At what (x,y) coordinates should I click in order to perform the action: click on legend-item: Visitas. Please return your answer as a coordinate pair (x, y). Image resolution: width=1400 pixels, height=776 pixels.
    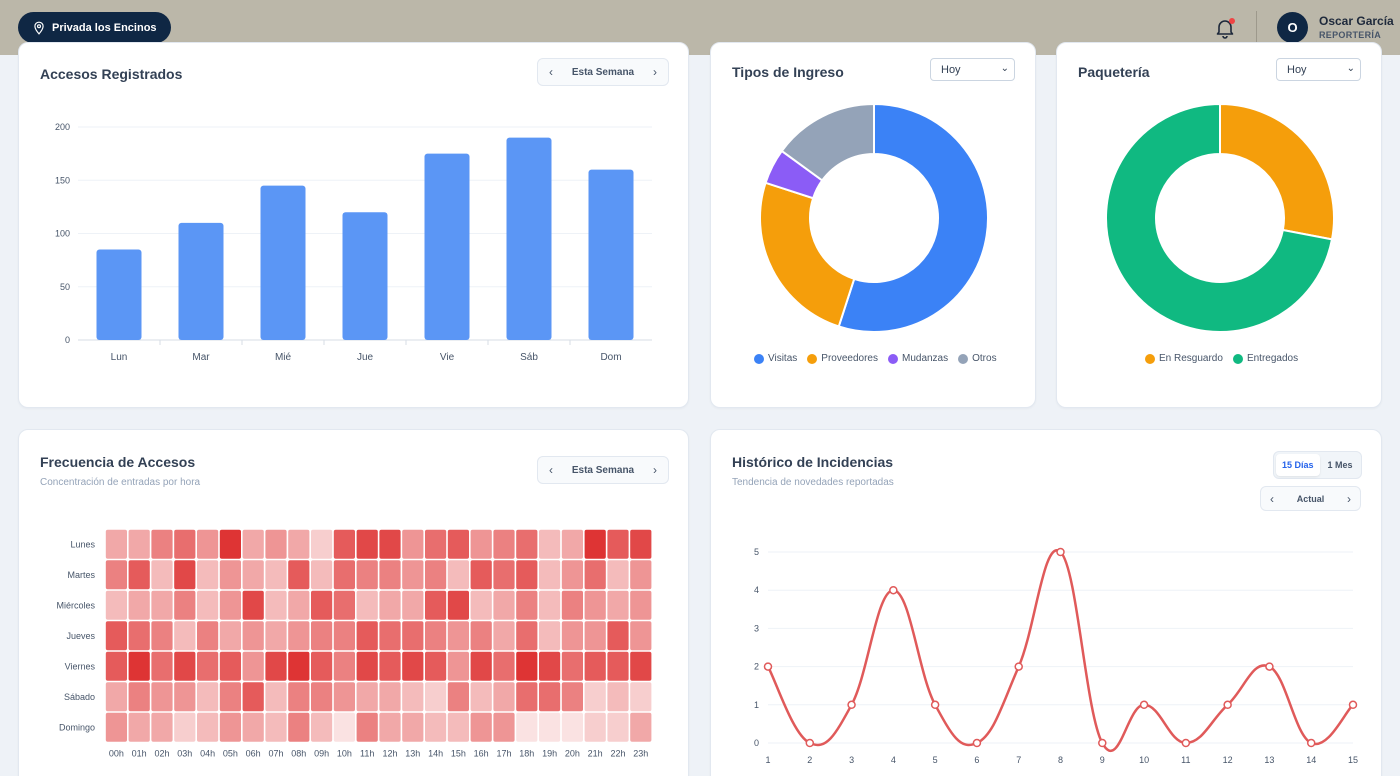
    Looking at the image, I should click on (775, 358).